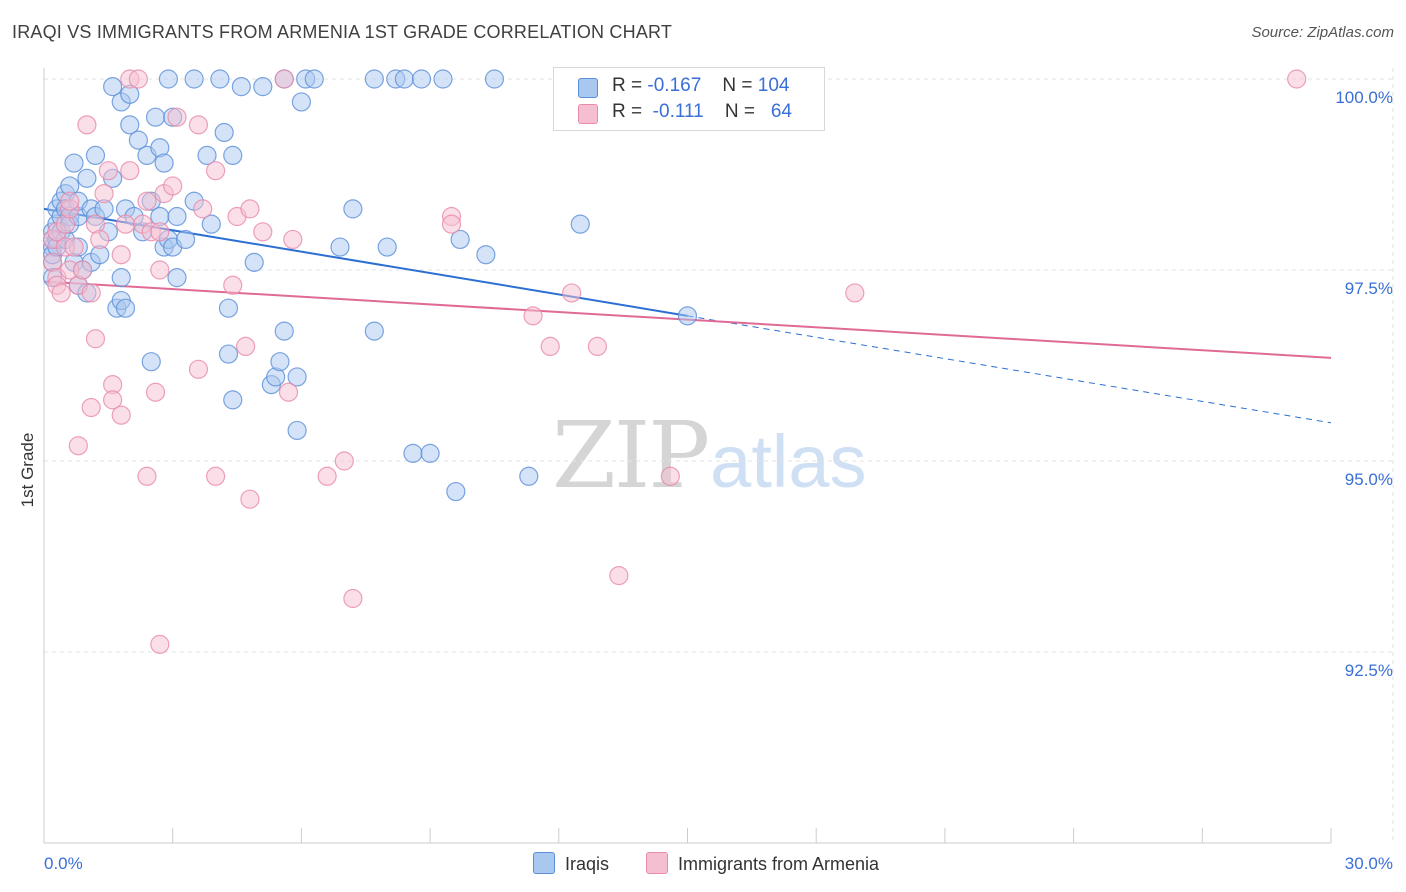 This screenshot has height=892, width=1406. What do you see at coordinates (1364, 97) in the screenshot?
I see `y-tick-label: 100.0%` at bounding box center [1364, 97].